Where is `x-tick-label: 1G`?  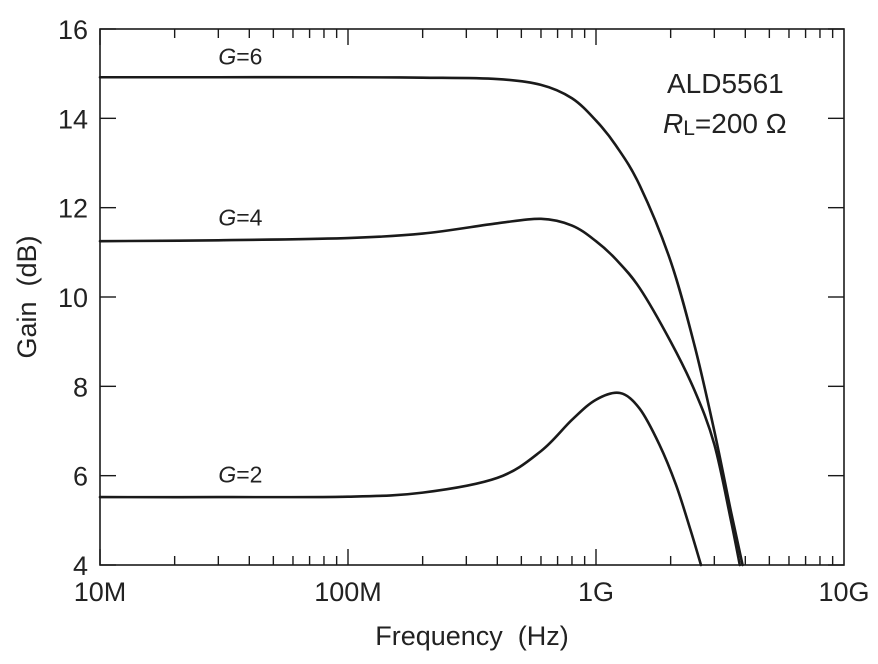 x-tick-label: 1G is located at coordinates (596, 592).